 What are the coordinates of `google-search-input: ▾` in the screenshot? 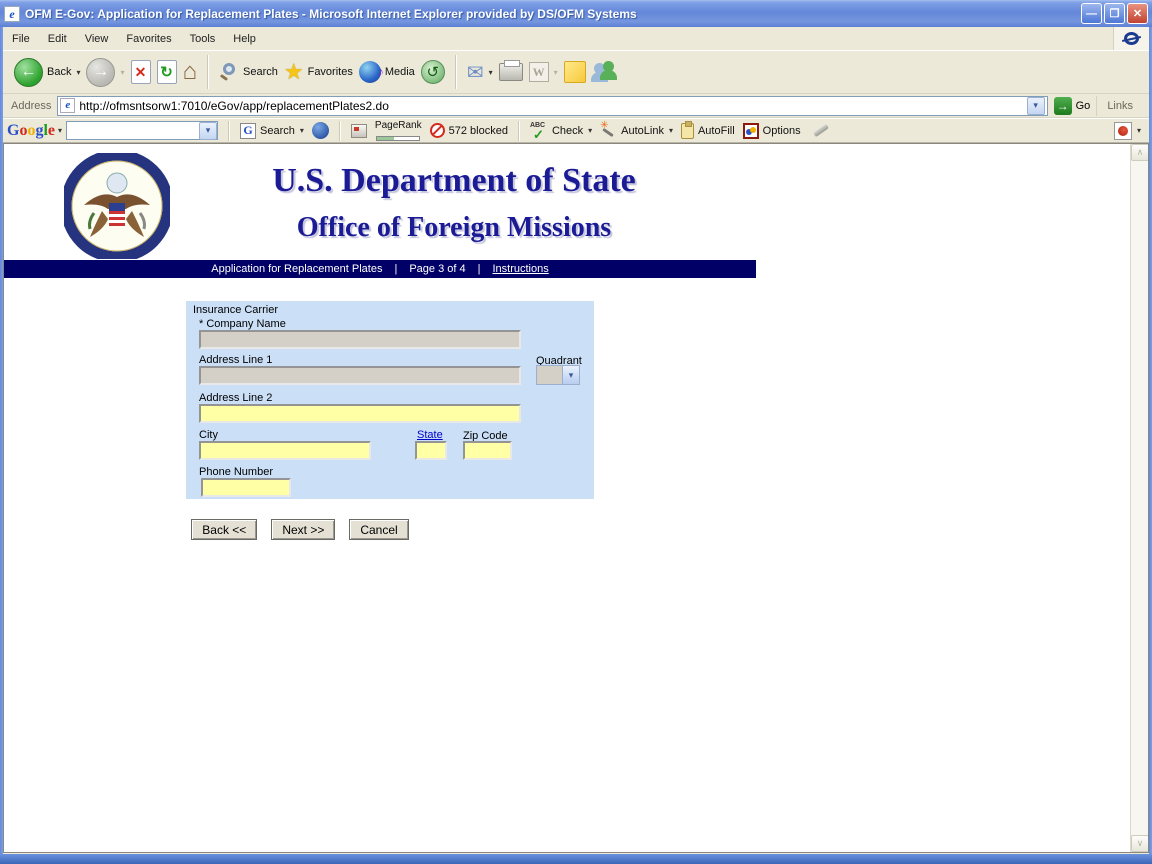 It's located at (142, 130).